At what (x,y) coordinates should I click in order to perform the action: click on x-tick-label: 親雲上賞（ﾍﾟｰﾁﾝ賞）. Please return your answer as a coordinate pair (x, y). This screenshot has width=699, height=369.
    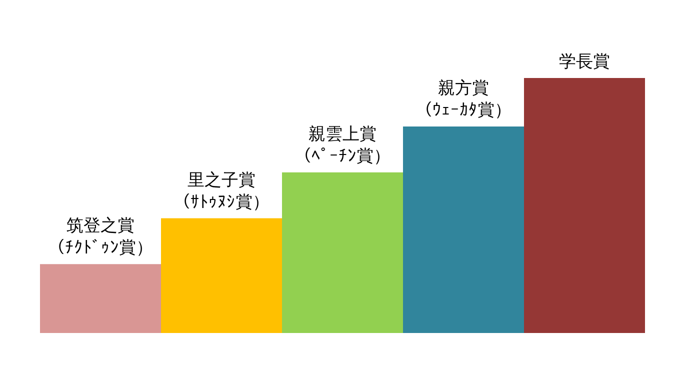
    Looking at the image, I should click on (342, 145).